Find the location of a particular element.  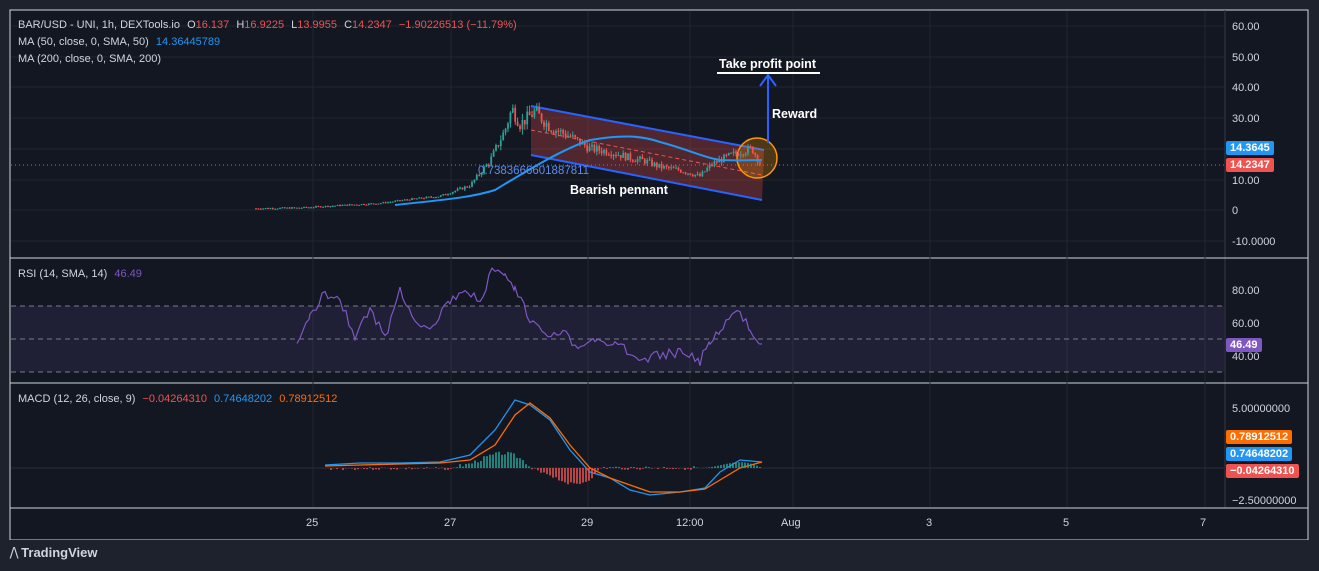

rsi-value: 46.49 is located at coordinates (128, 274).